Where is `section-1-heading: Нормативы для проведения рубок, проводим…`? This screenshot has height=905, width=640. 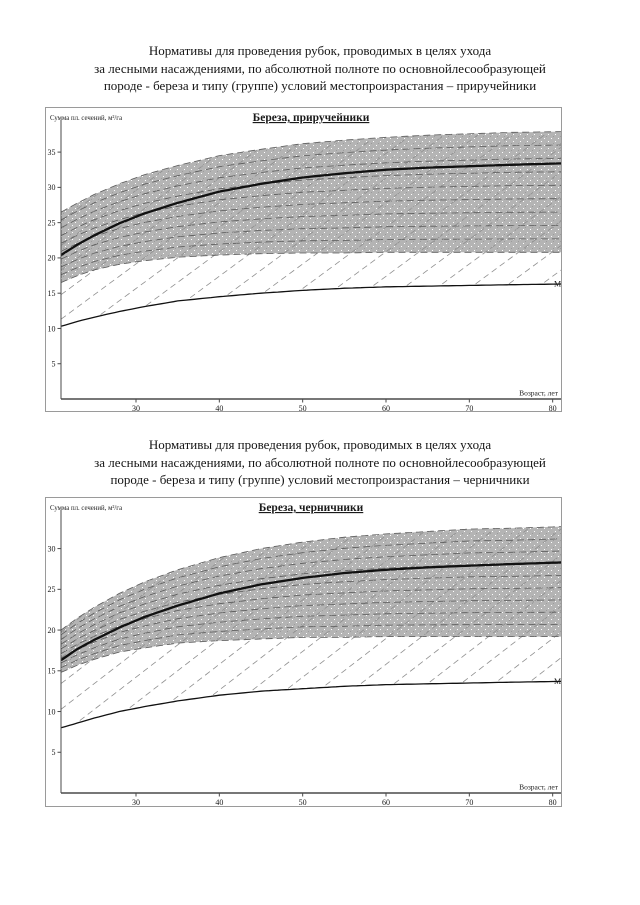
section-1-heading: Нормативы для проведения рубок, проводим… is located at coordinates (320, 68).